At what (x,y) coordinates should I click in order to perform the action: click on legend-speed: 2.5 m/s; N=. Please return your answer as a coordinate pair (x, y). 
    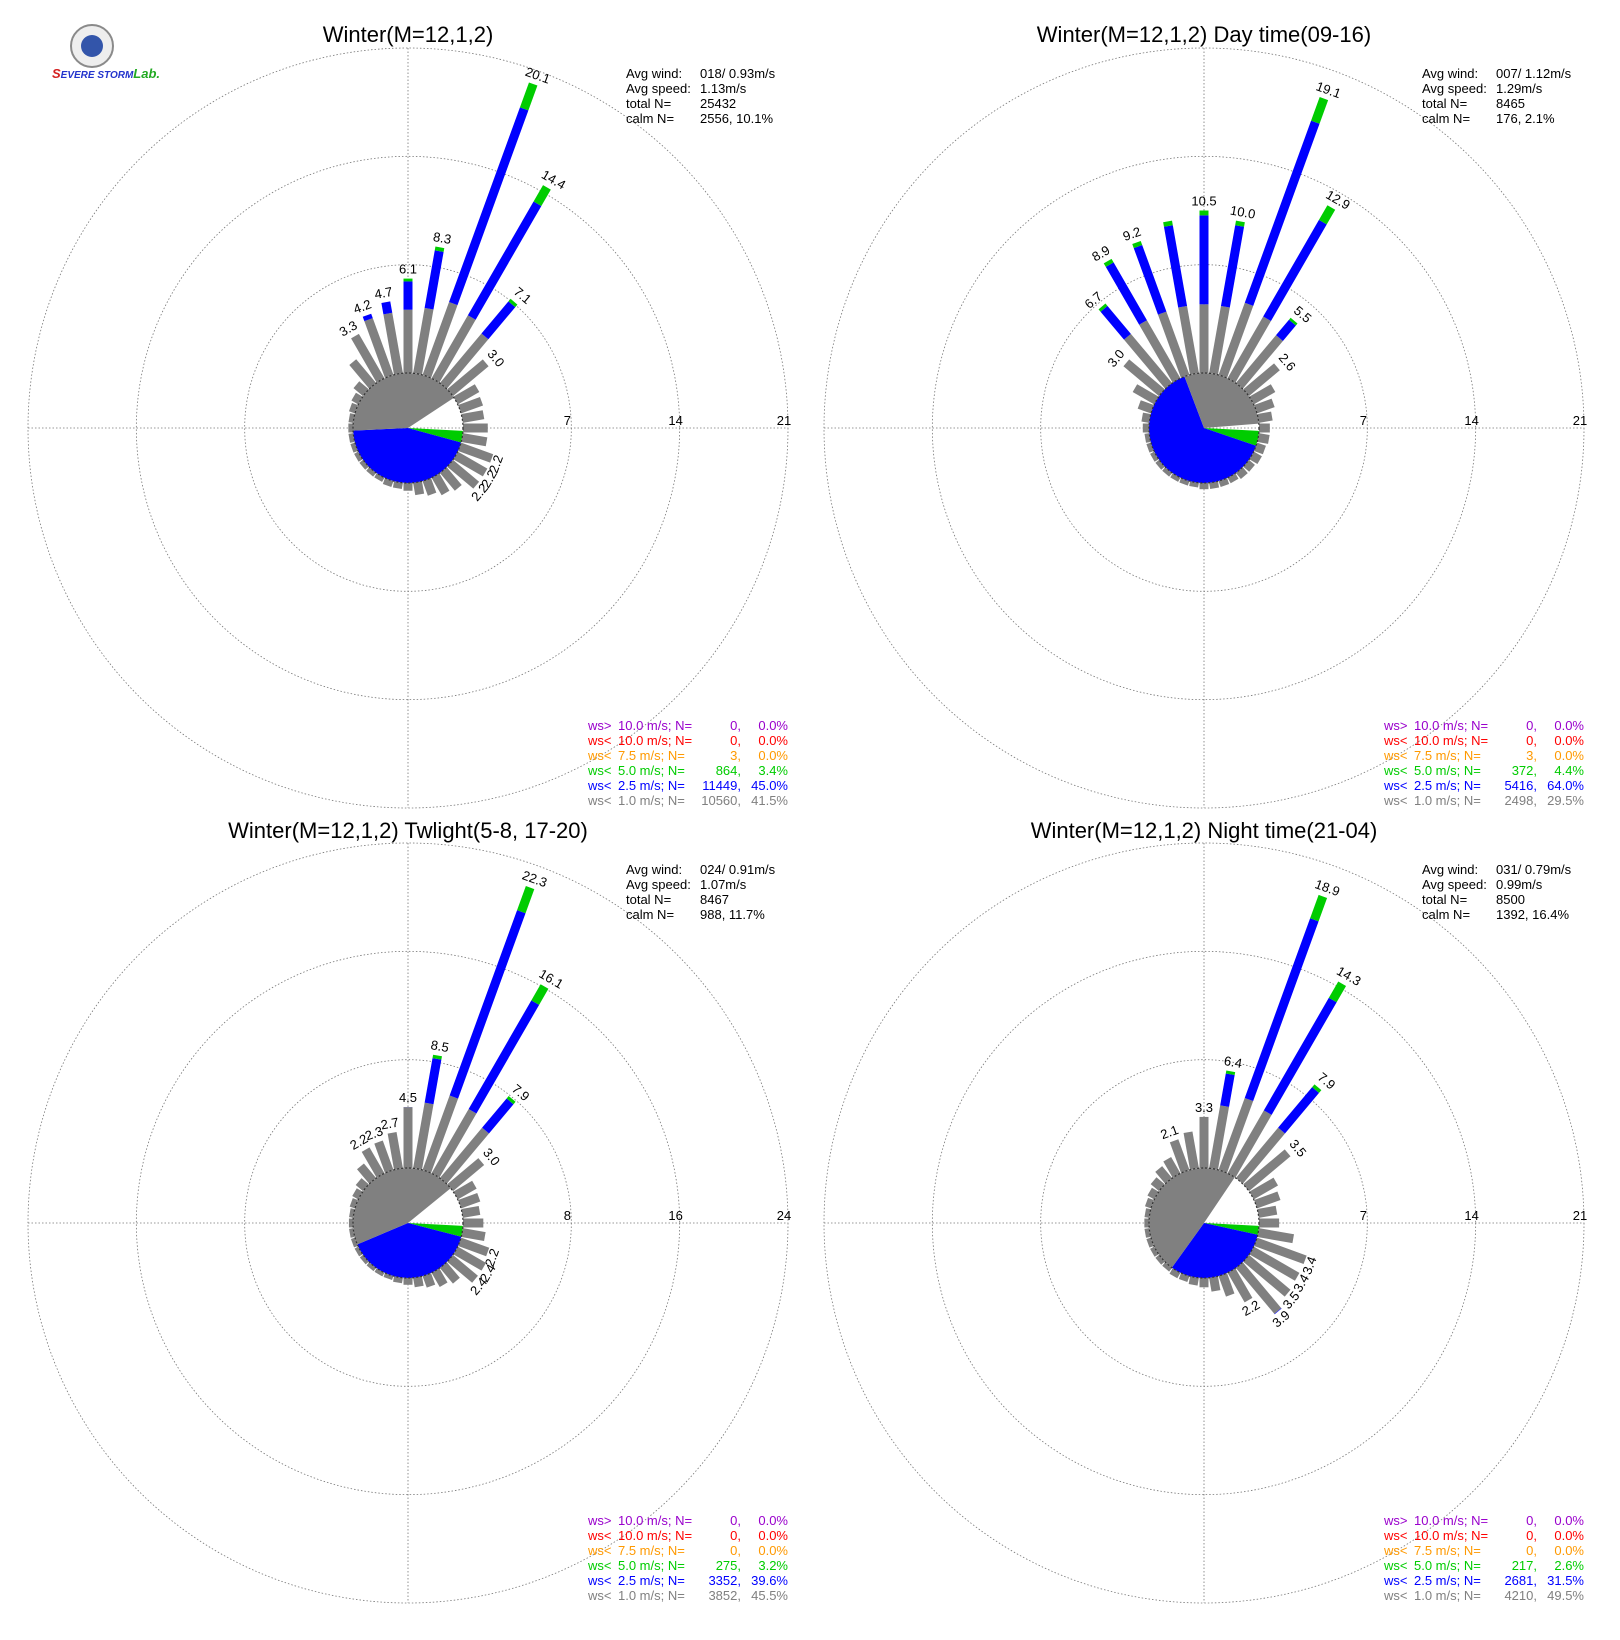
    Looking at the image, I should click on (1447, 785).